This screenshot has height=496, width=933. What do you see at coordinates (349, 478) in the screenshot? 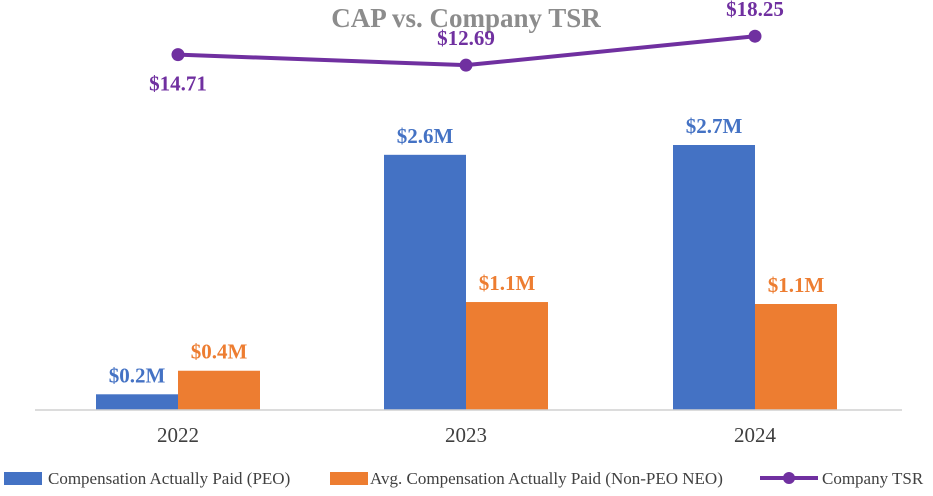
I see `legend-swatch-non-peo` at bounding box center [349, 478].